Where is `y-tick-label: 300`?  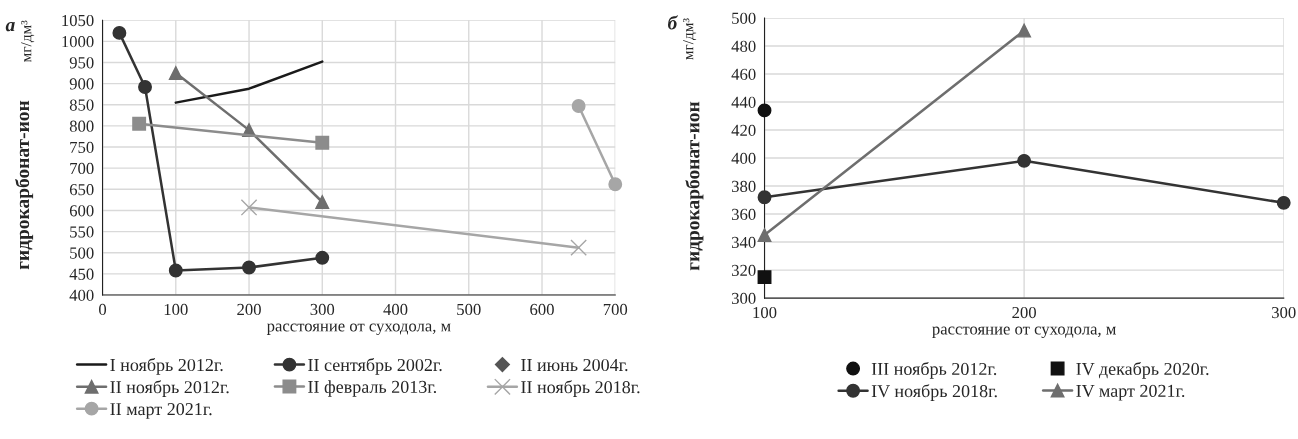
y-tick-label: 300 is located at coordinates (743, 298).